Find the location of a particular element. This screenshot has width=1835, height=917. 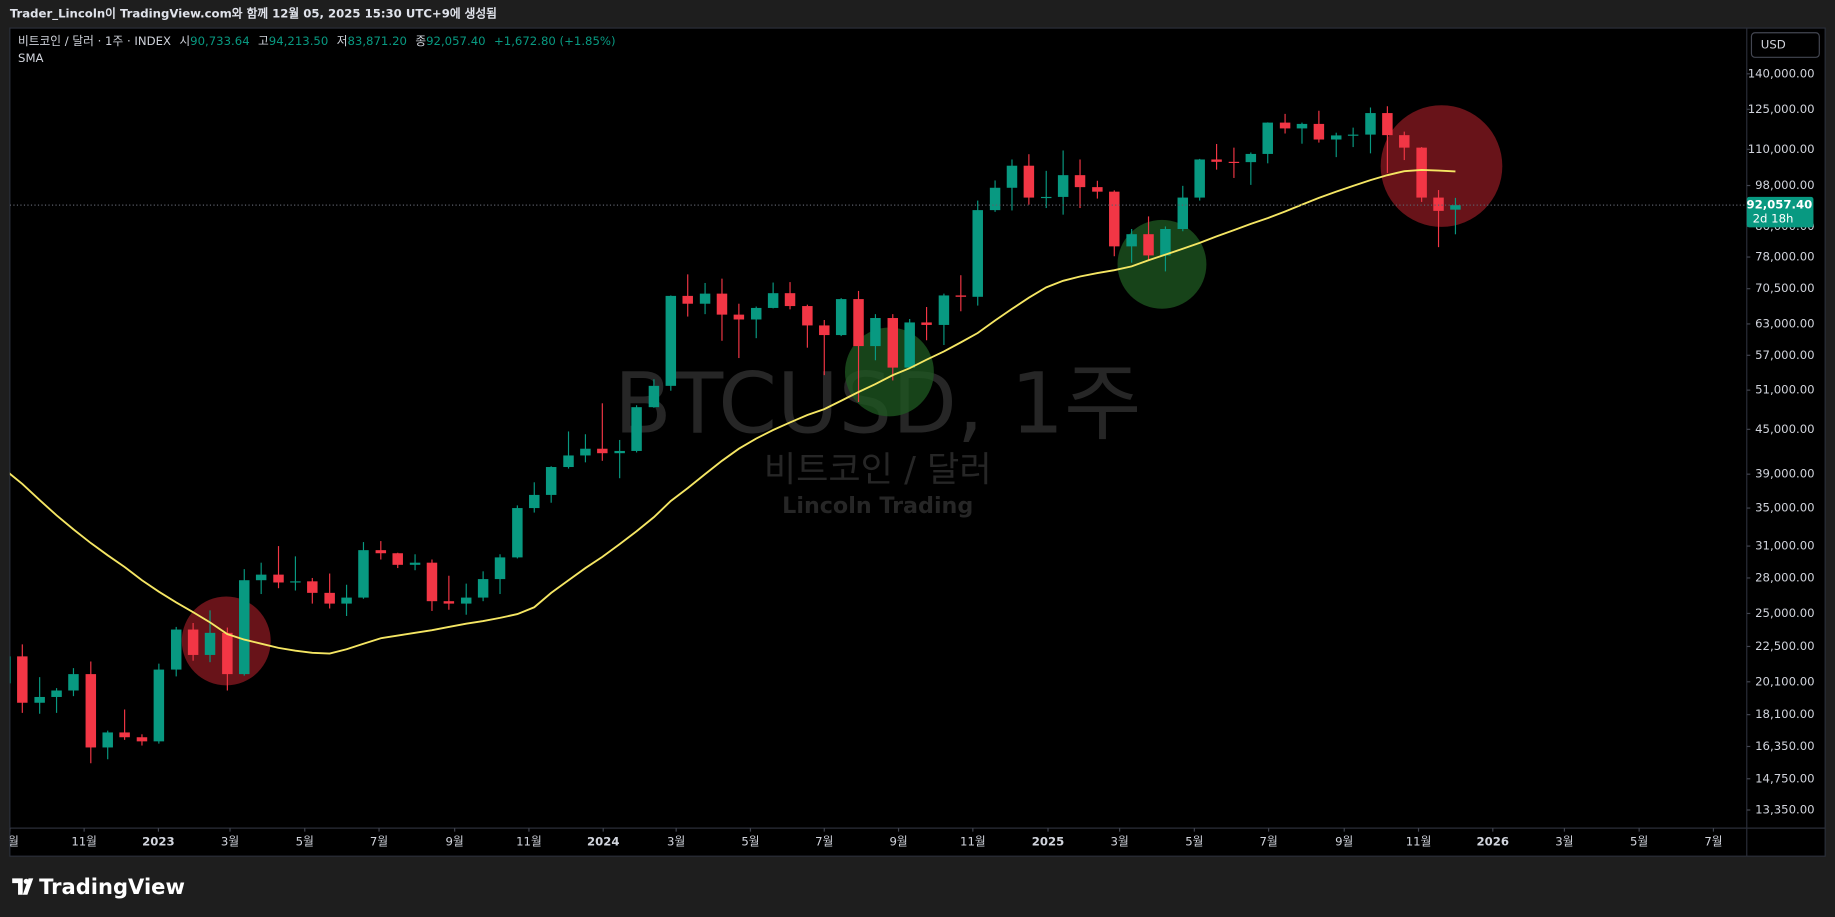

last-price-label: 92,057.40 is located at coordinates (1779, 205).